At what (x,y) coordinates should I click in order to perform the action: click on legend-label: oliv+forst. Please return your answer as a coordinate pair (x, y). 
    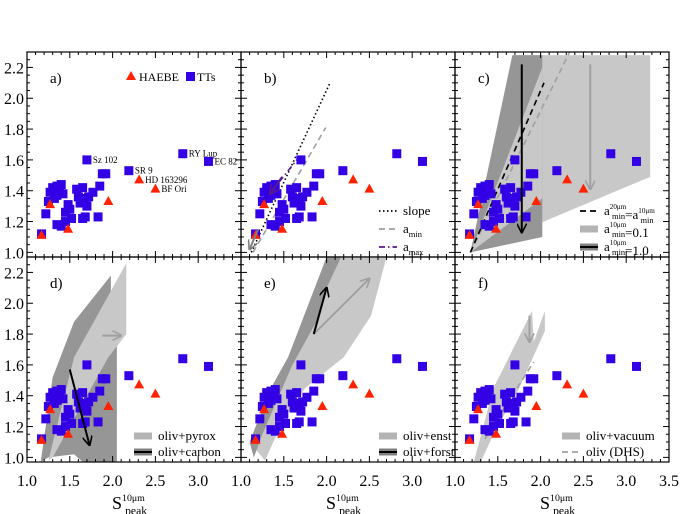
    Looking at the image, I should click on (429, 451).